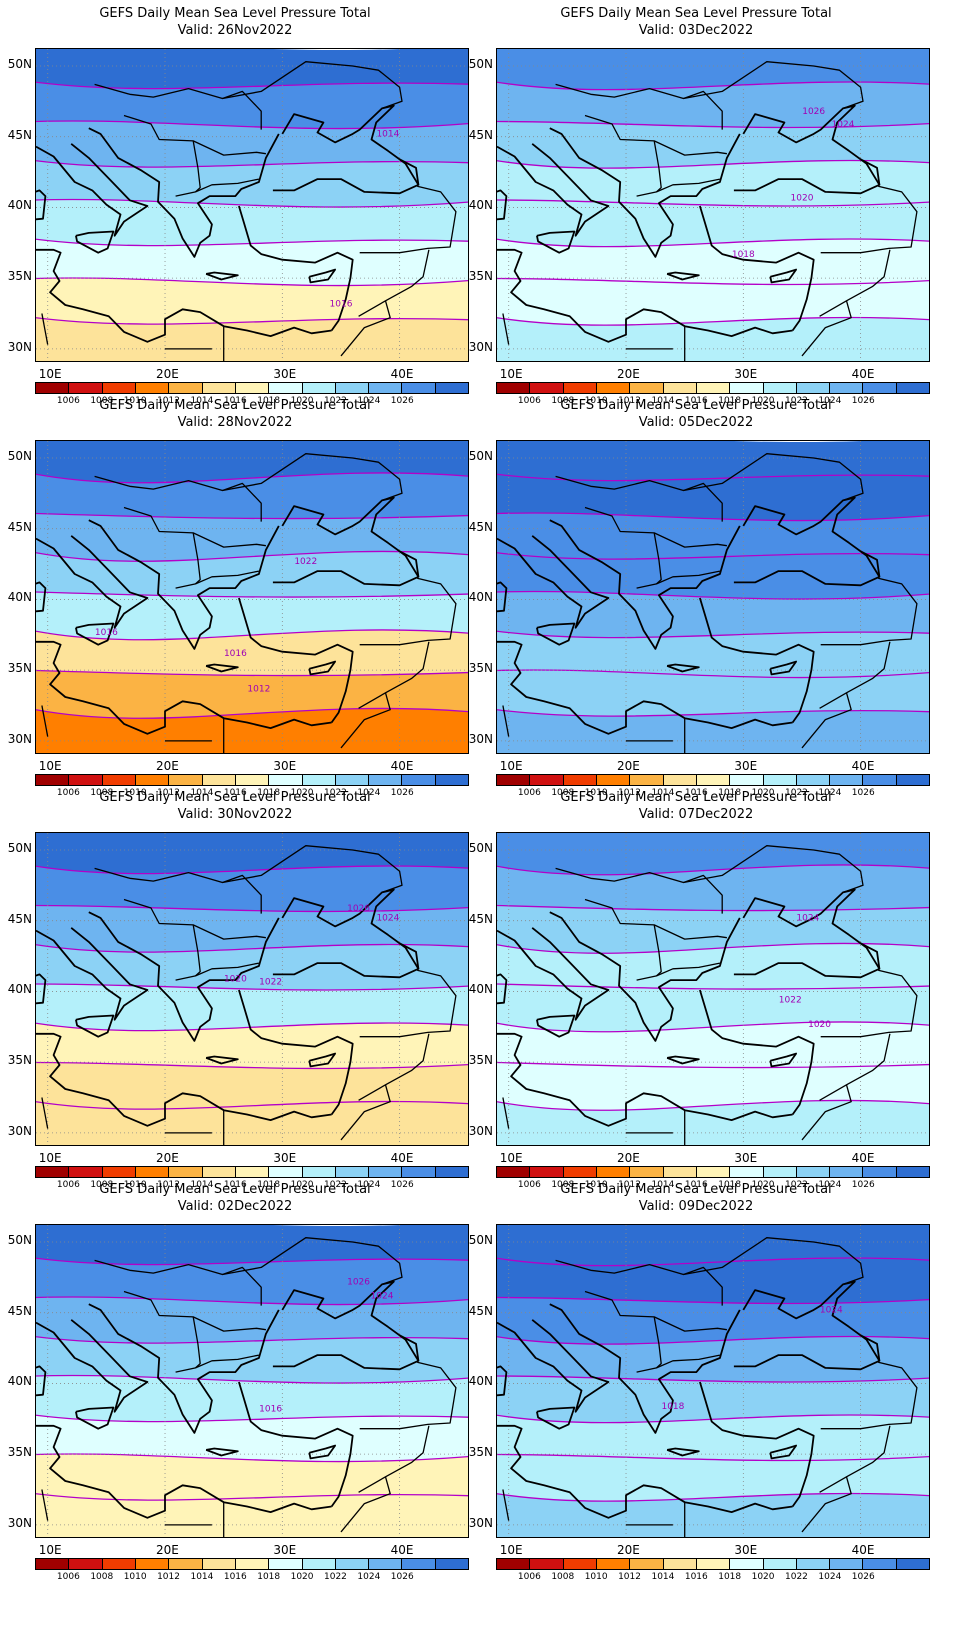 The height and width of the screenshot is (1640, 964). I want to click on pressure-map: 1024 1026 1020 1022, so click(252, 989).